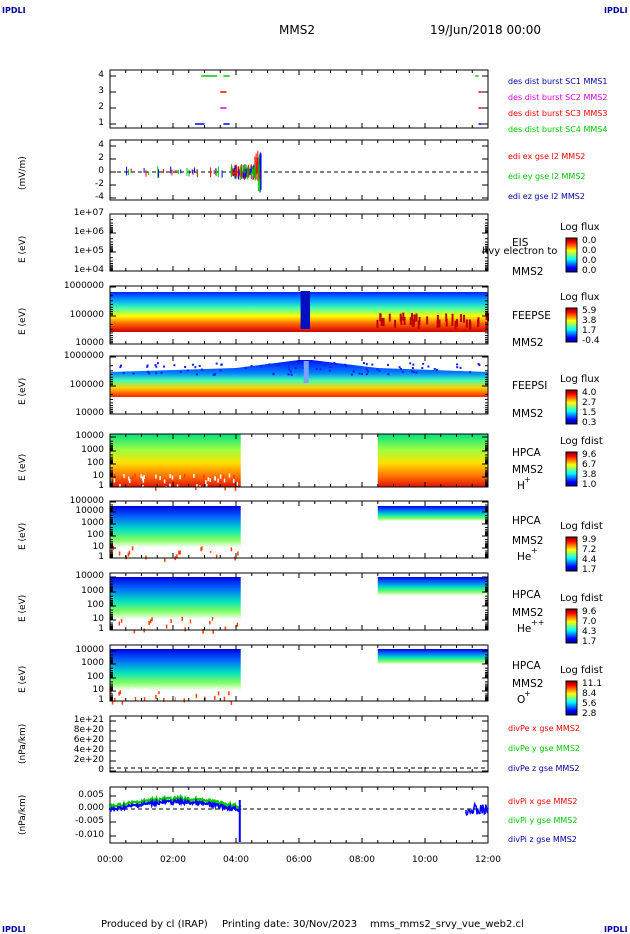  What do you see at coordinates (589, 632) in the screenshot?
I see `hpca_he2-colorbar-value: 4.3` at bounding box center [589, 632].